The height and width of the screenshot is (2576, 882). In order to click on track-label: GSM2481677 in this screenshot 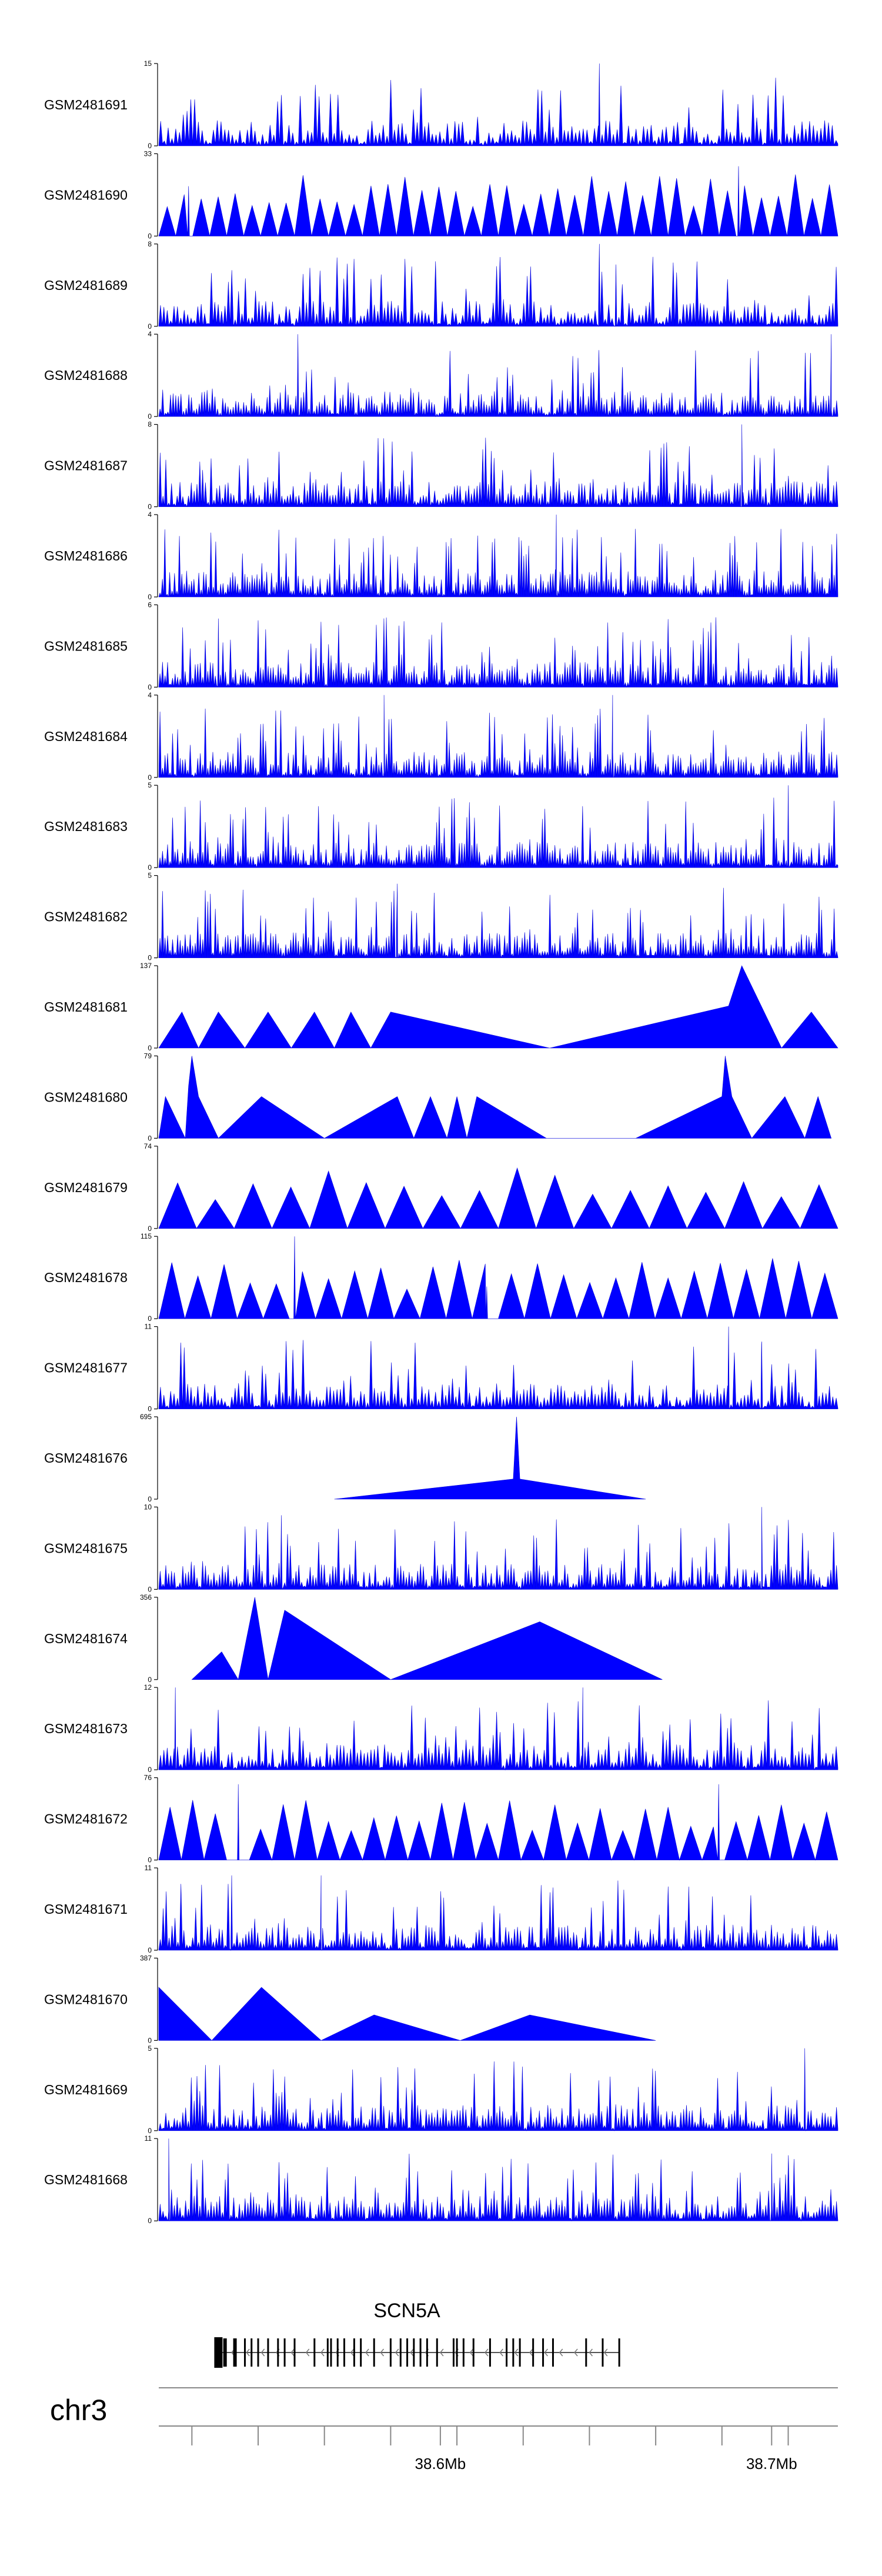, I will do `click(86, 1368)`.